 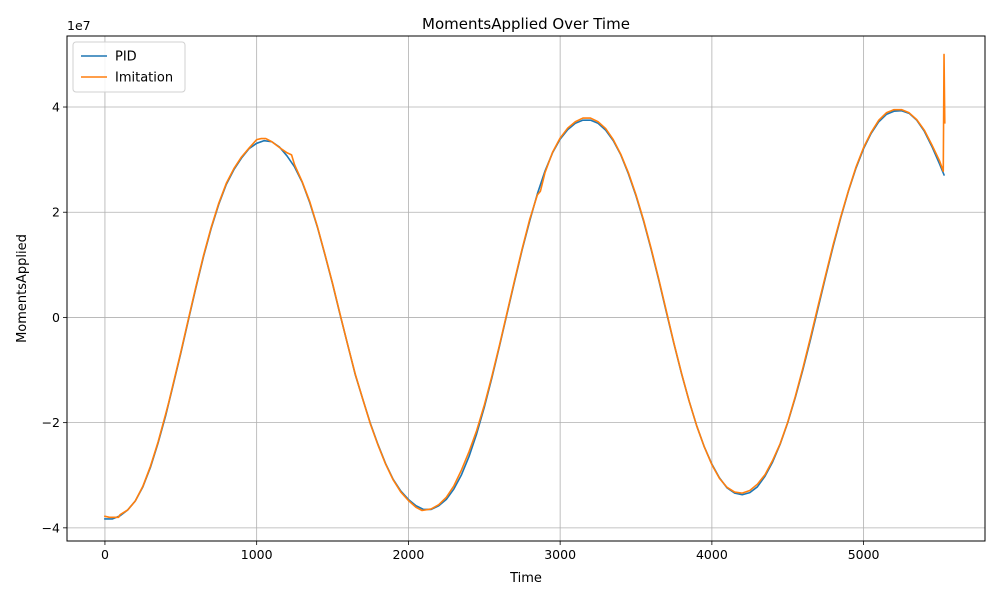 What do you see at coordinates (105, 554) in the screenshot?
I see `x-tick-label: 0` at bounding box center [105, 554].